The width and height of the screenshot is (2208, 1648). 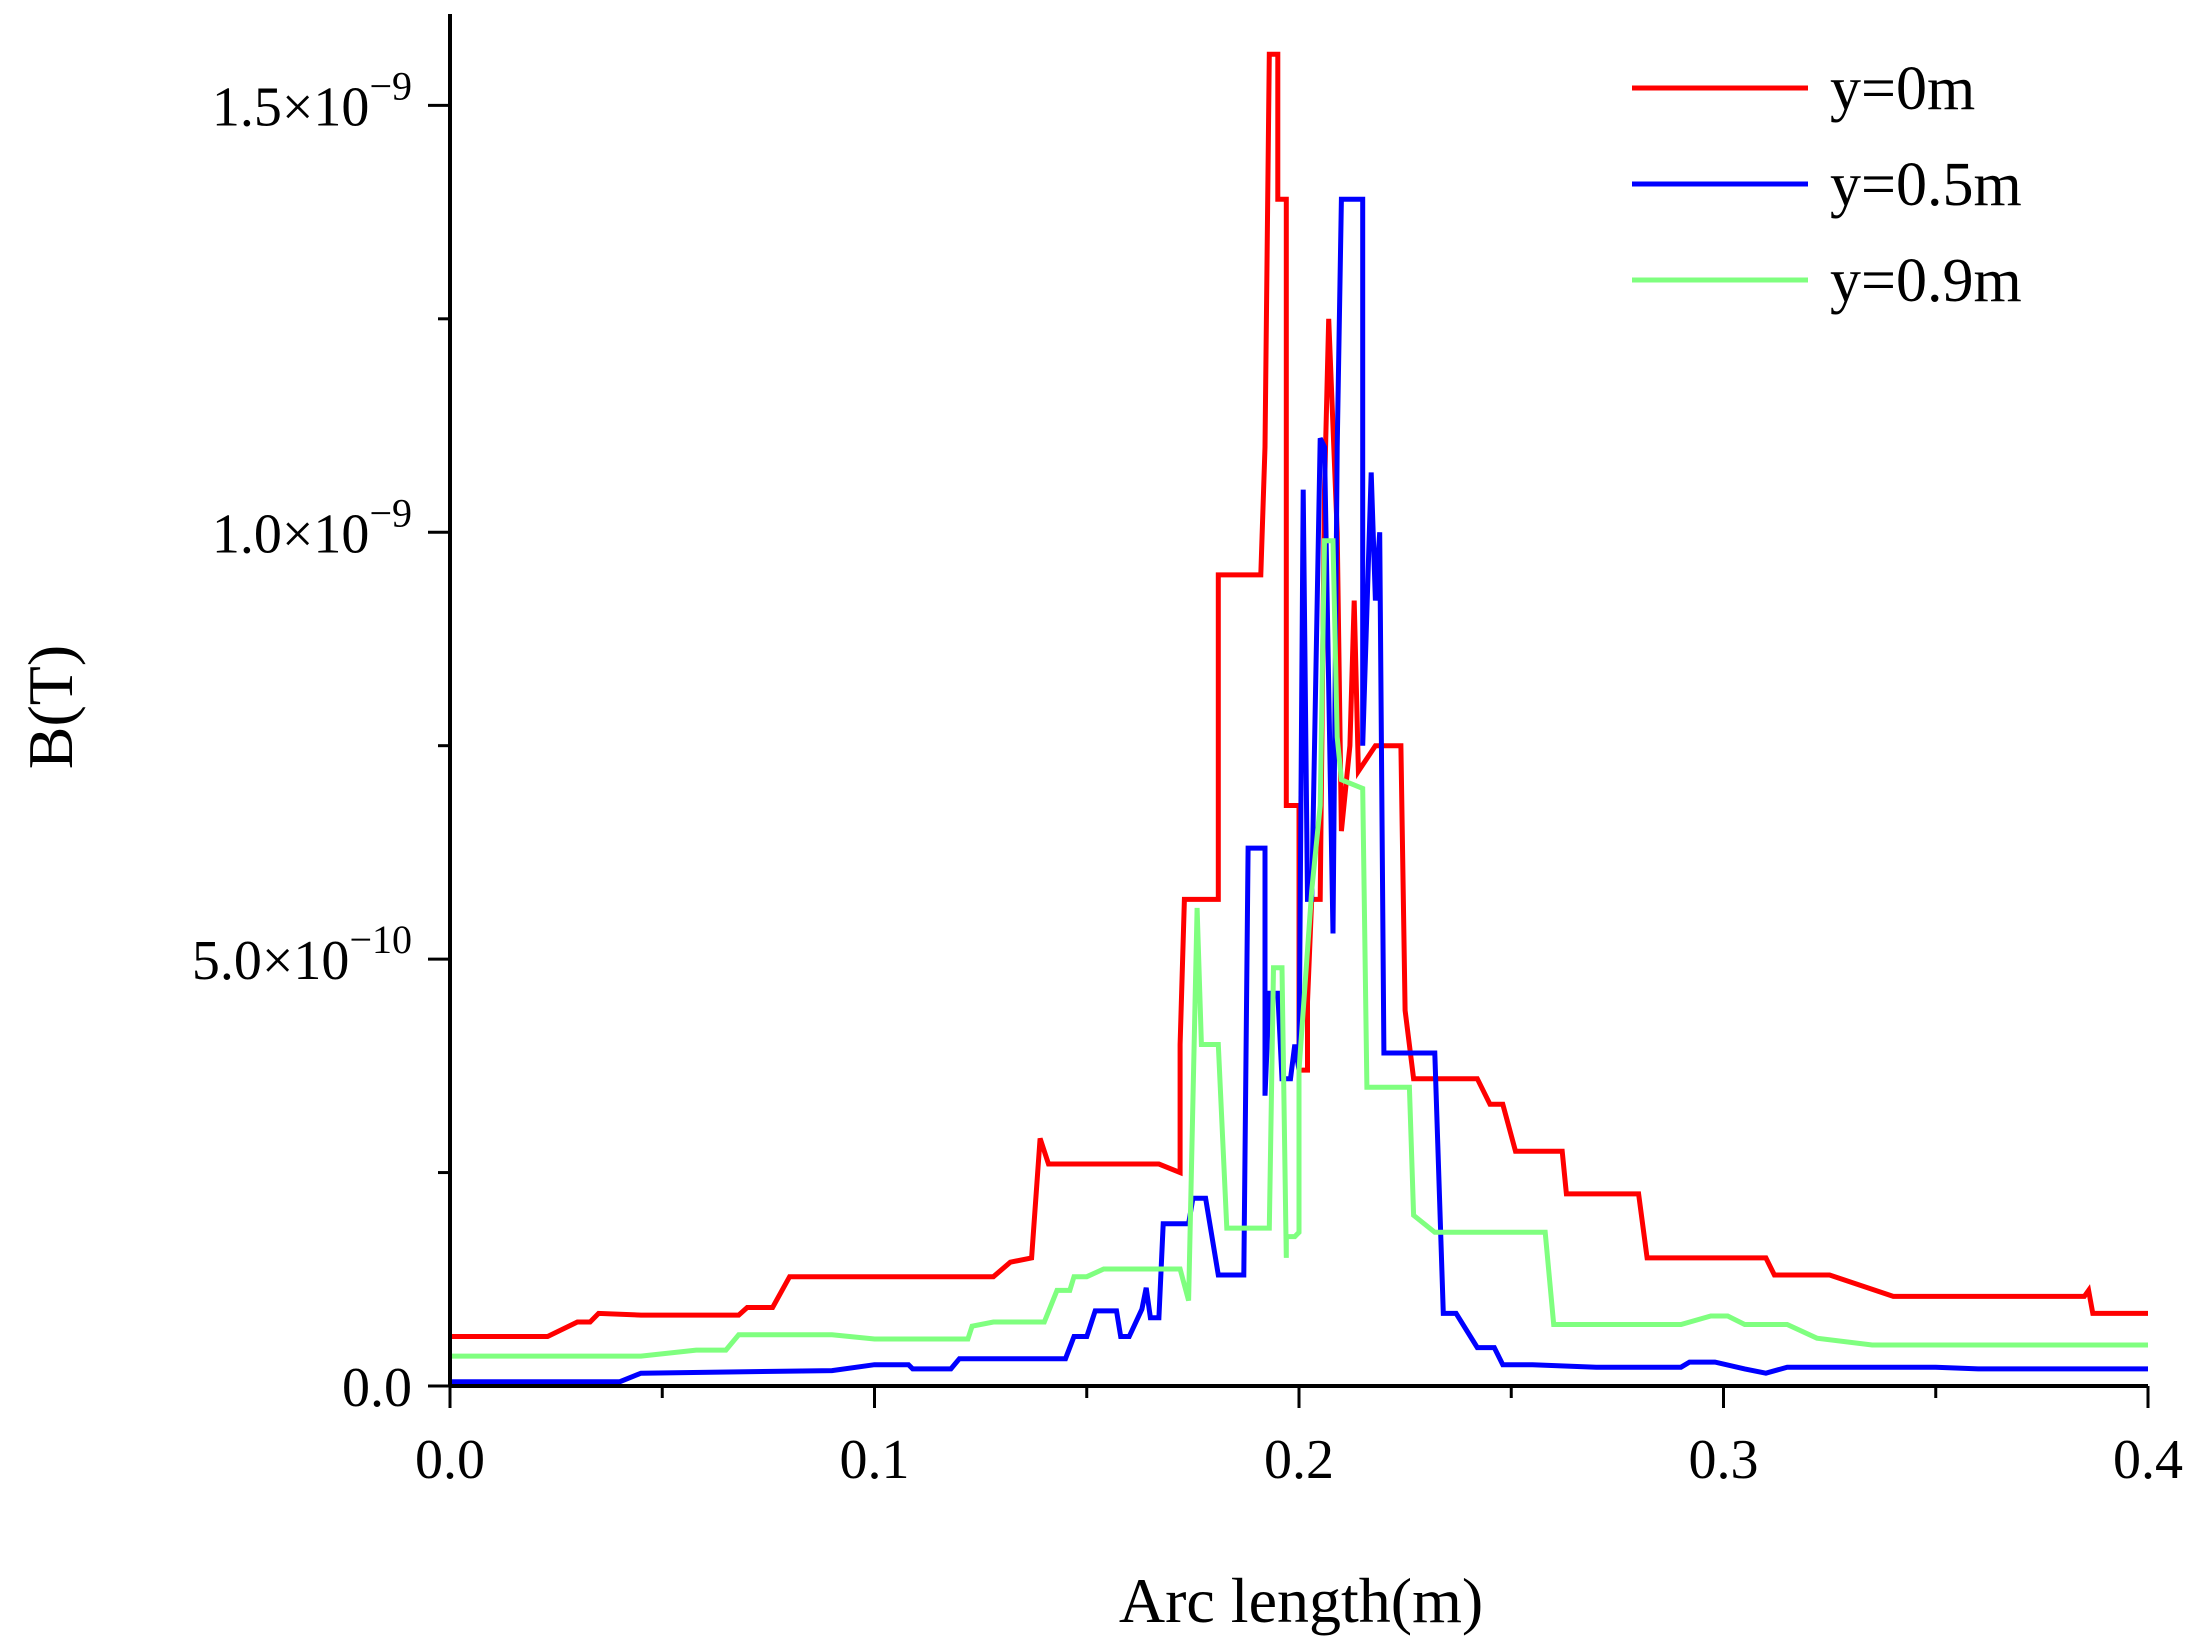 What do you see at coordinates (450, 1460) in the screenshot?
I see `x-tick-label: 0.0` at bounding box center [450, 1460].